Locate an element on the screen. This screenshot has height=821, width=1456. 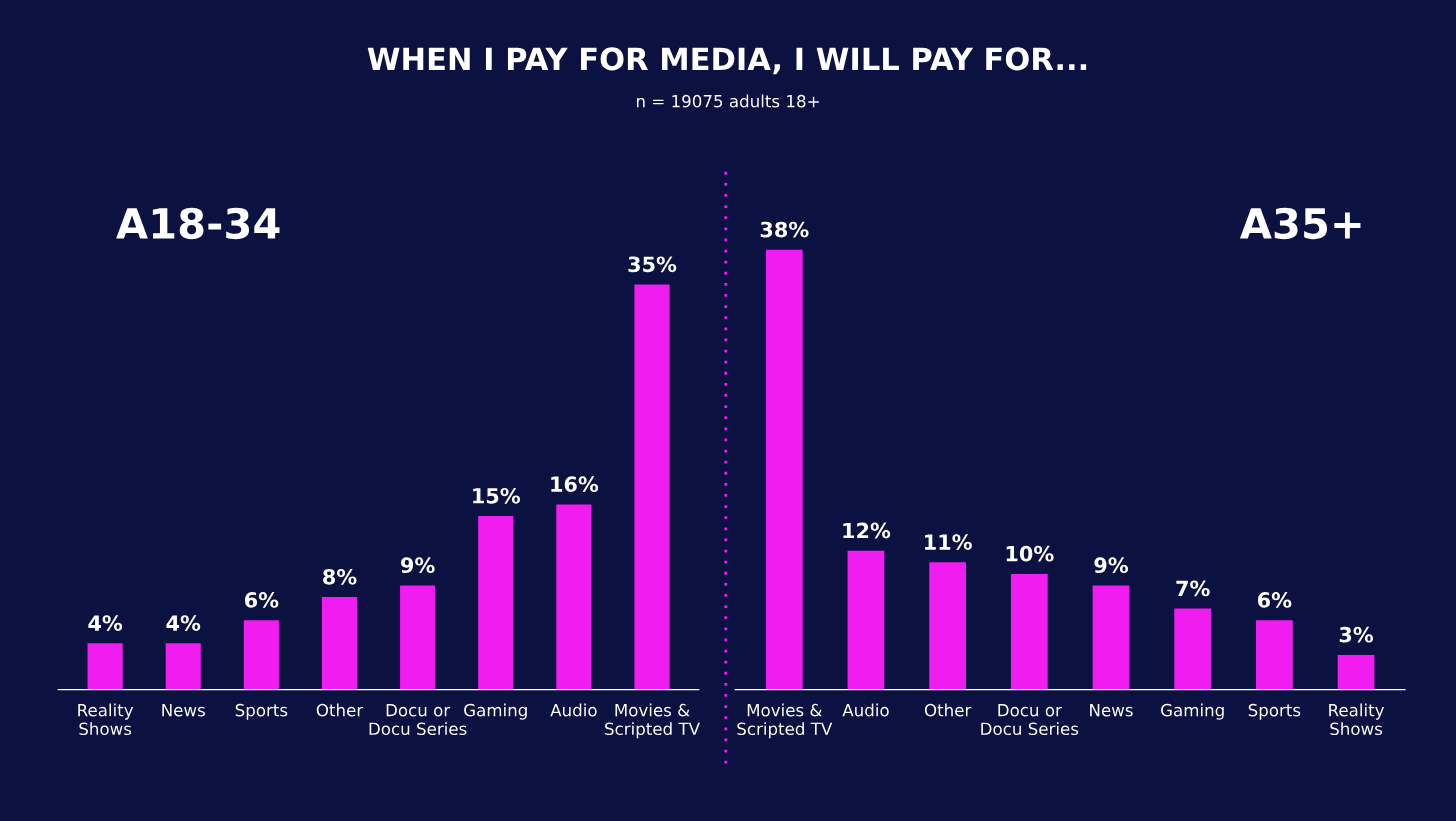
data-label: 3% is located at coordinates (1356, 634).